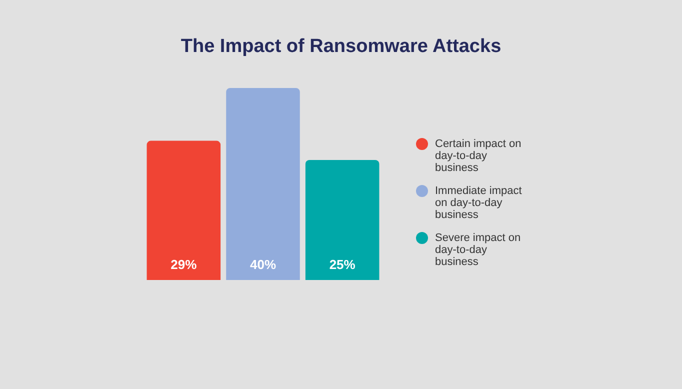 The width and height of the screenshot is (682, 389). I want to click on legend-label: Immediate impact on day-to-day business, so click(479, 203).